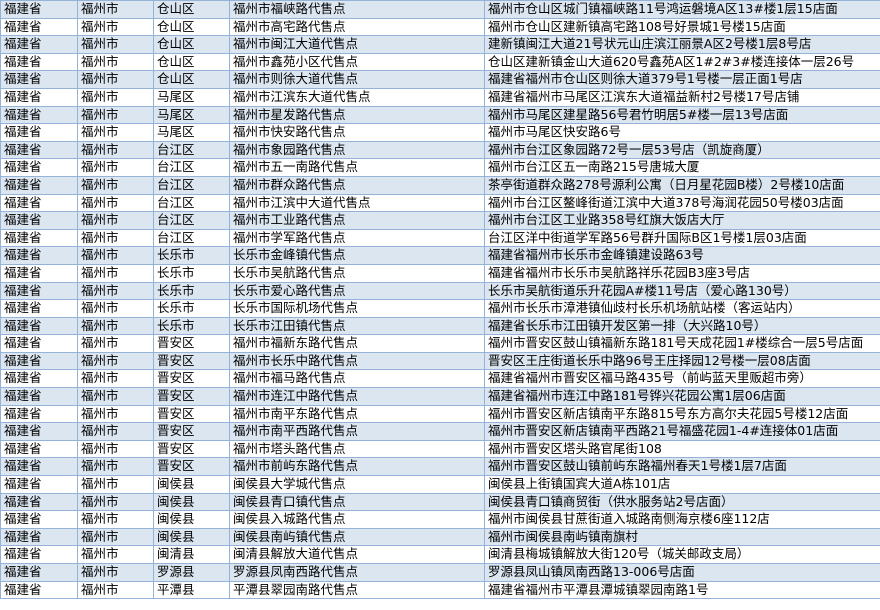 This screenshot has width=880, height=610. Describe the element at coordinates (682, 185) in the screenshot. I see `address-cell: 茶亭街道群众路278号源利公寓（日月星花园B楼）2号楼10店面` at that location.